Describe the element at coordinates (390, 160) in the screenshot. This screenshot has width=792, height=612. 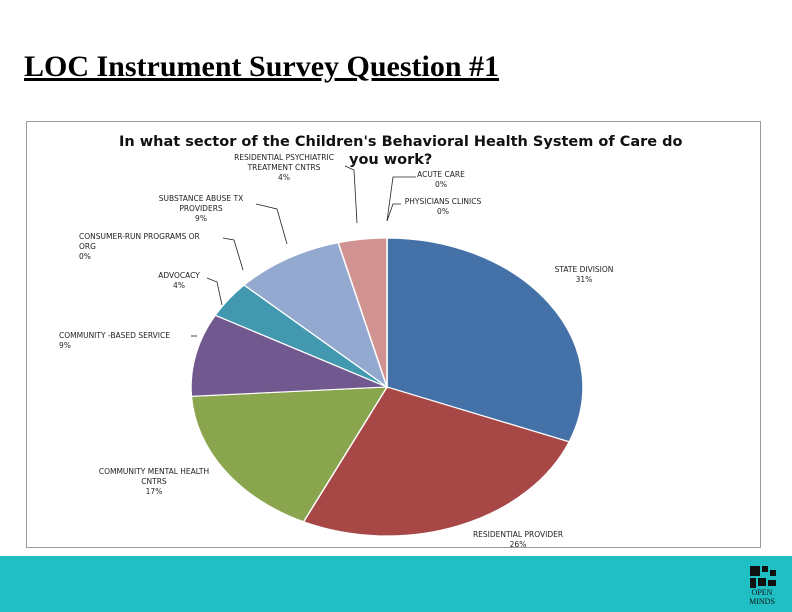
I see `chart-title-line-2: you work?` at that location.